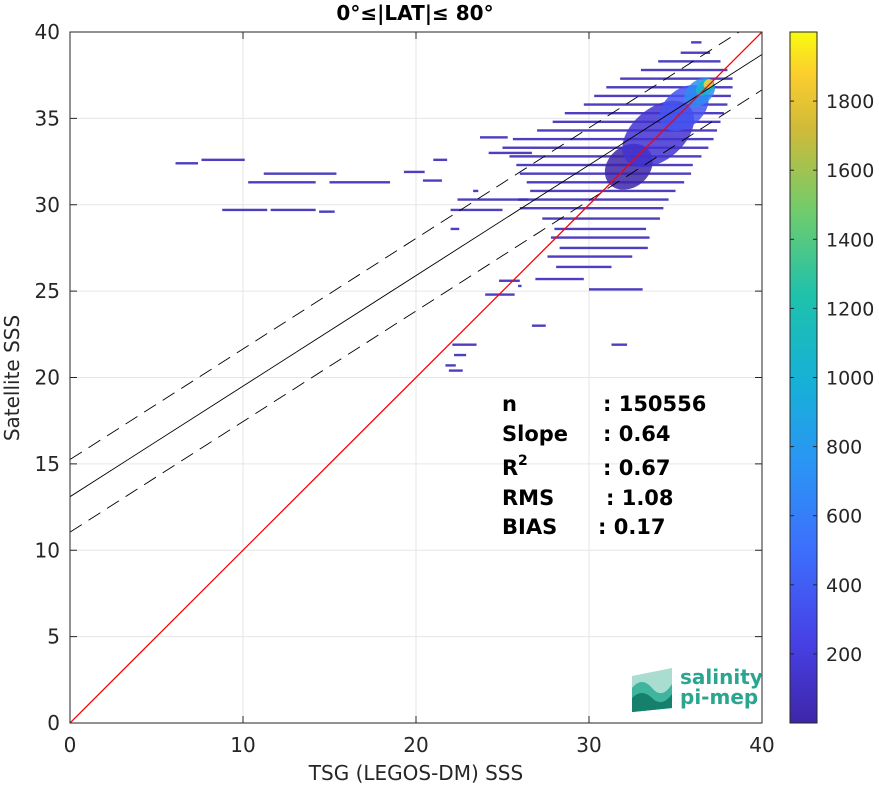 Image resolution: width=879 pixels, height=789 pixels. What do you see at coordinates (523, 461) in the screenshot?
I see `stat-r2-sup: 2` at bounding box center [523, 461].